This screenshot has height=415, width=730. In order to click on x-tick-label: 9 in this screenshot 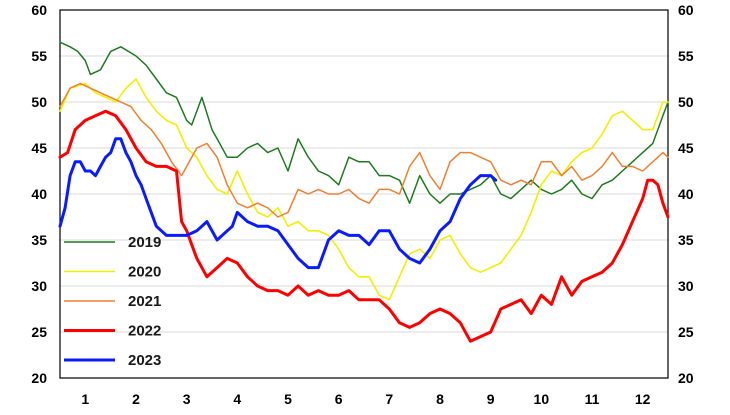, I will do `click(491, 399)`.